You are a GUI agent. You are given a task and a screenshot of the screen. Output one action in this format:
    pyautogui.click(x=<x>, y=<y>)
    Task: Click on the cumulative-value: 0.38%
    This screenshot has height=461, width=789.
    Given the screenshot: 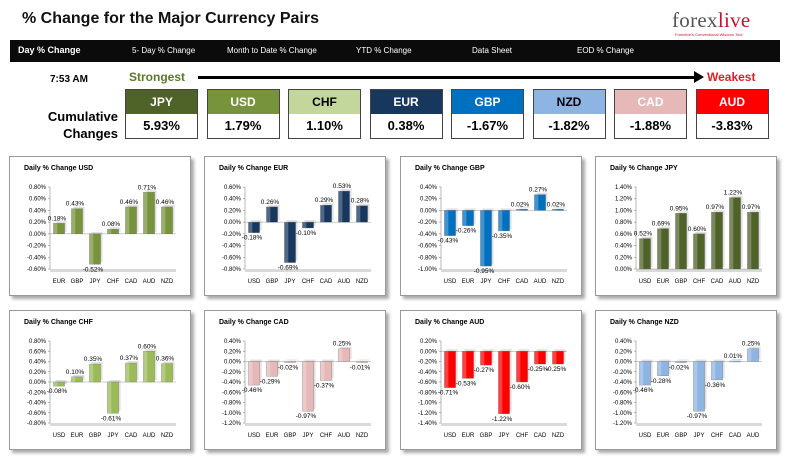 What is the action you would take?
    pyautogui.click(x=406, y=125)
    